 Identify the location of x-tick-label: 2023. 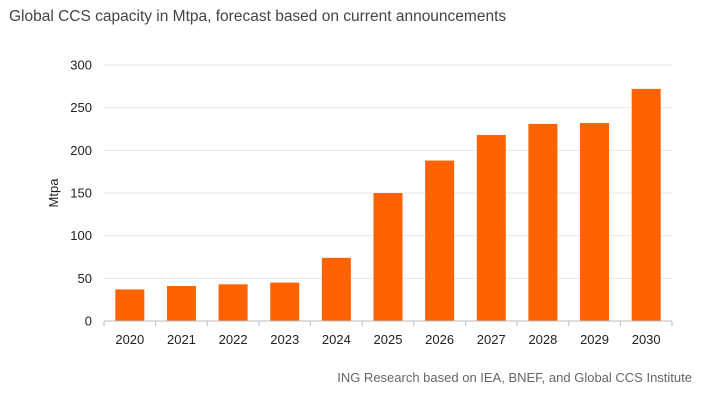
(284, 339).